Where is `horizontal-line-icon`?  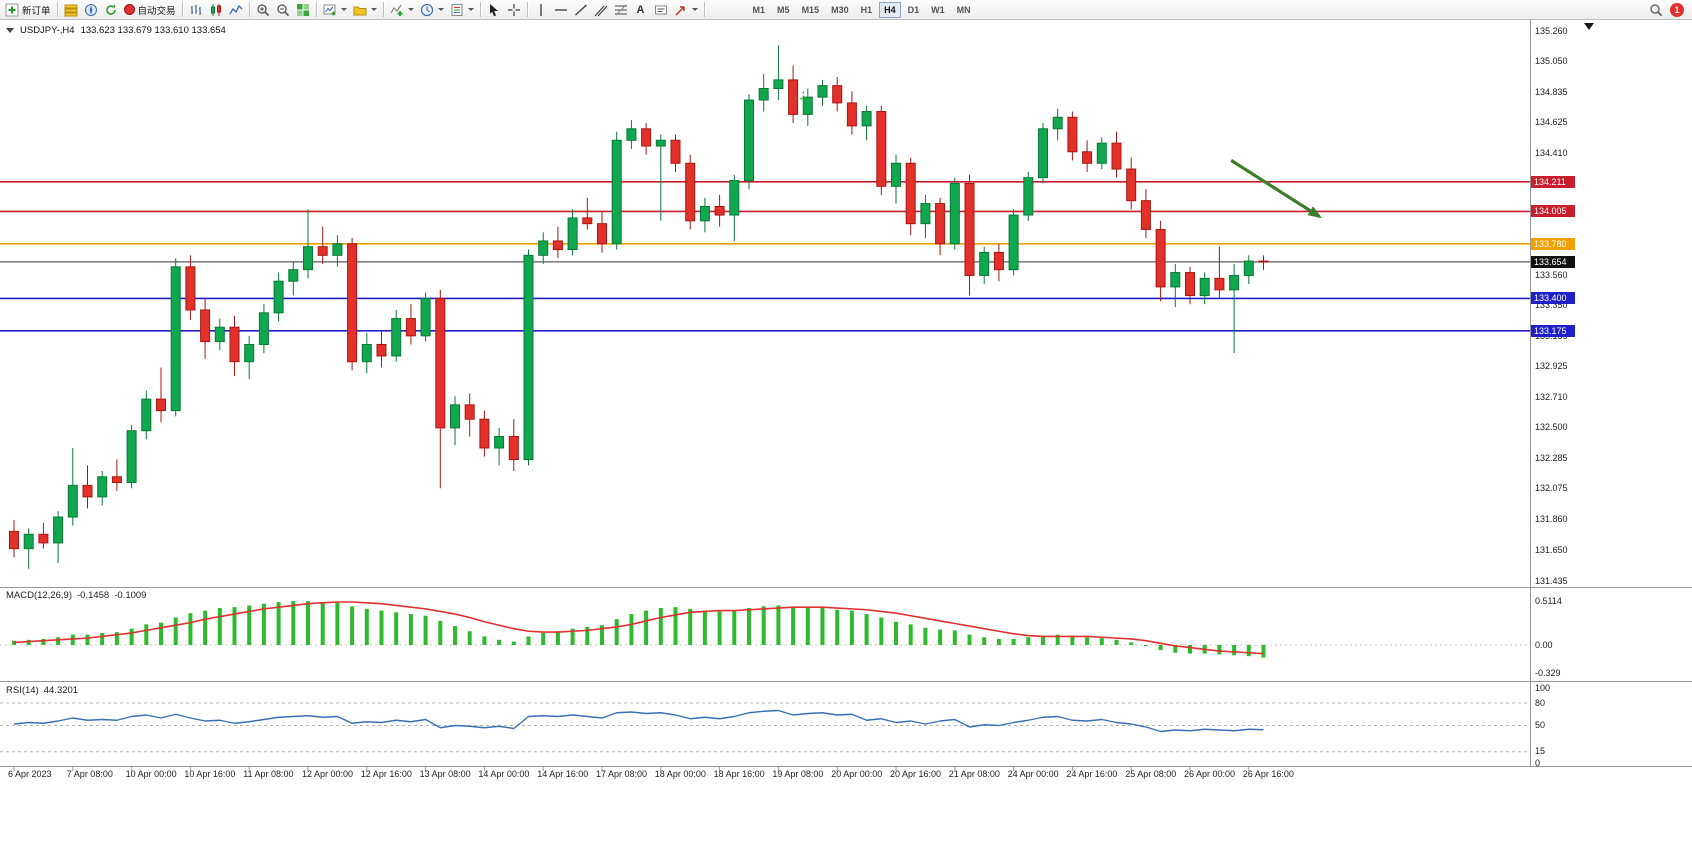
horizontal-line-icon is located at coordinates (560, 9).